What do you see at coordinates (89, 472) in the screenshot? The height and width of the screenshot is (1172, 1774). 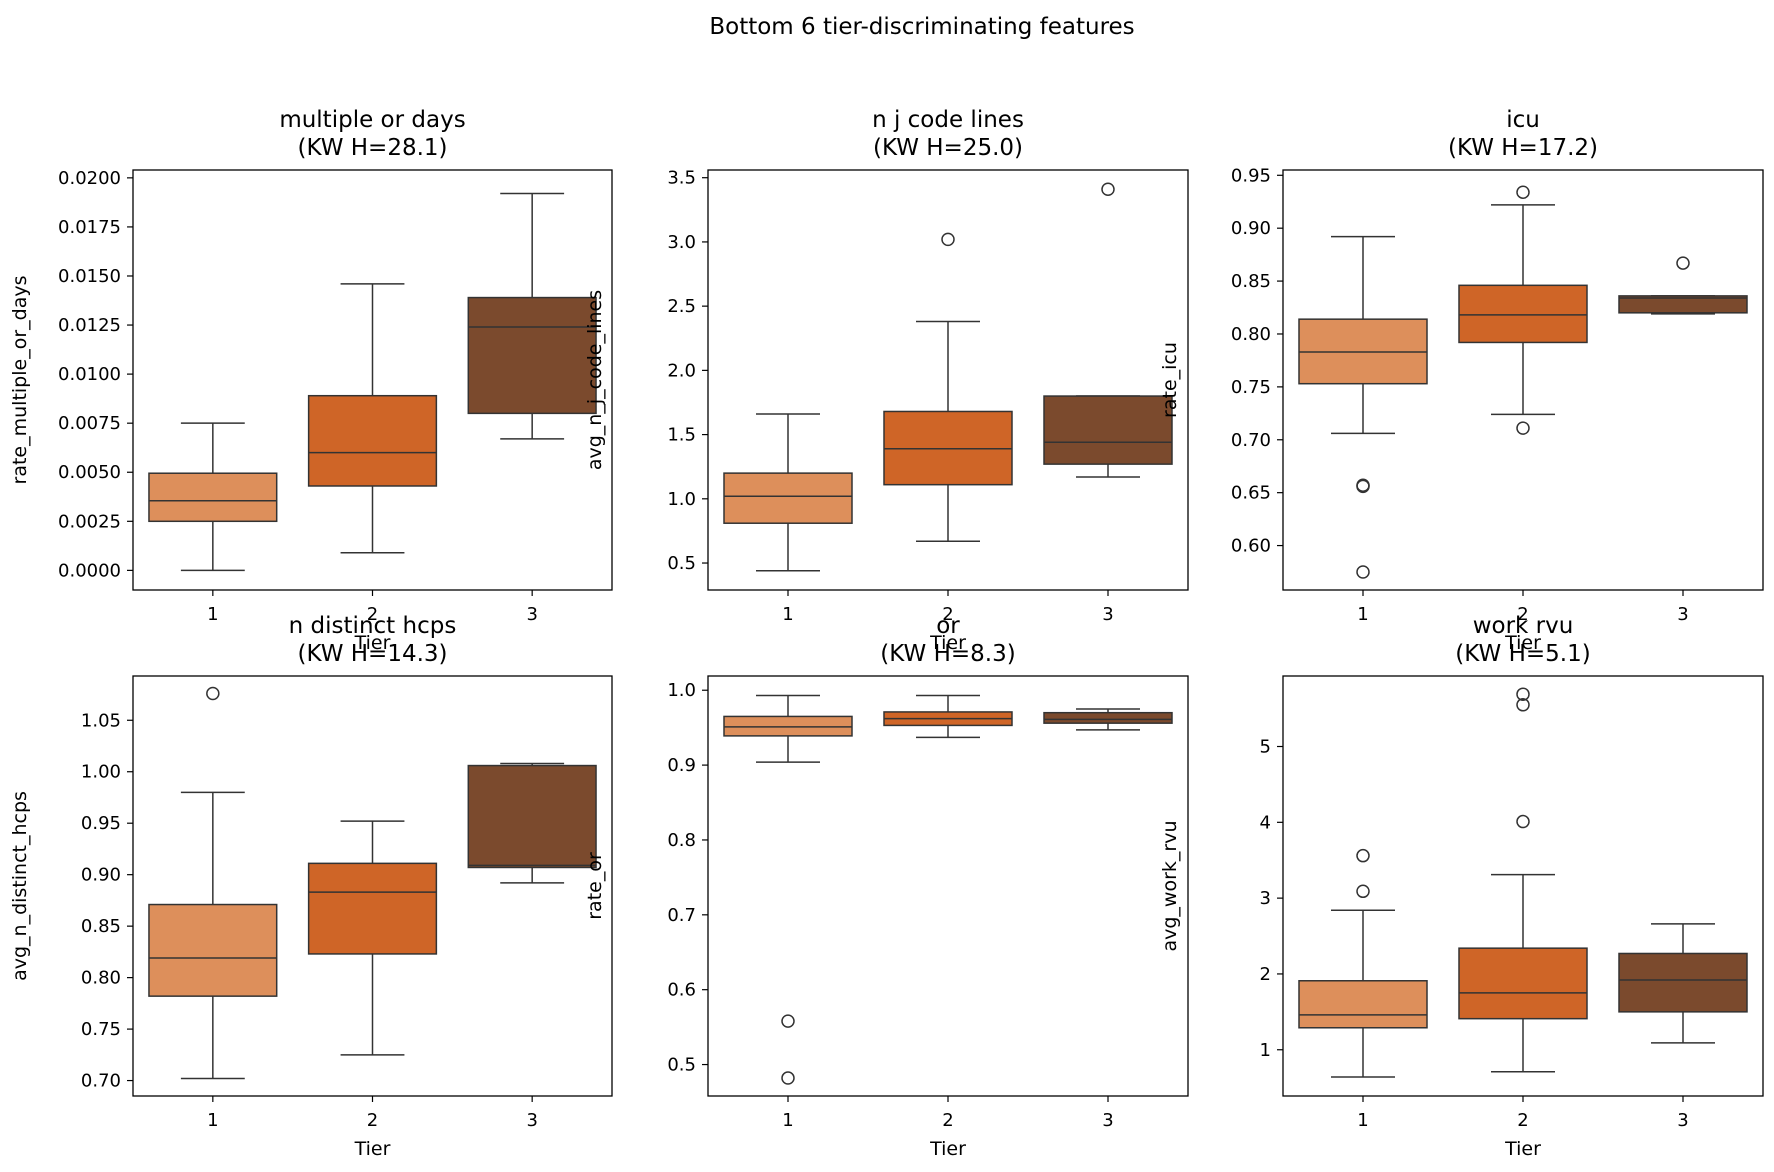 I see `y-tick-label: 0.0050` at bounding box center [89, 472].